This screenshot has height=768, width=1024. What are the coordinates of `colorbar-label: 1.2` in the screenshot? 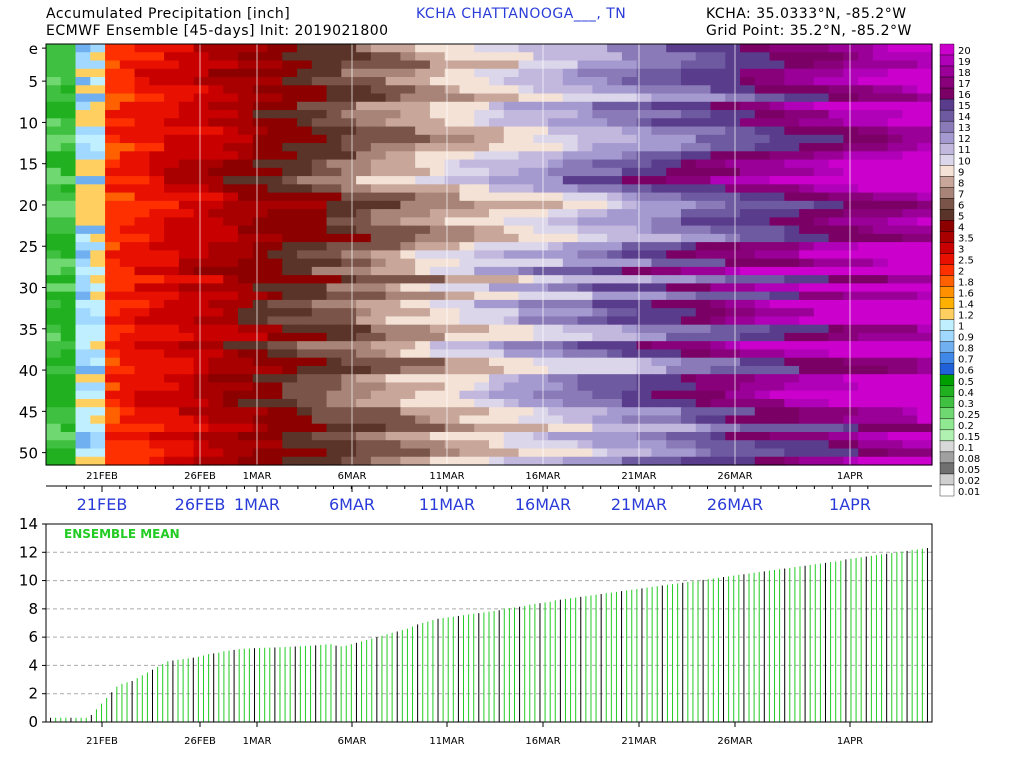 It's located at (966, 316).